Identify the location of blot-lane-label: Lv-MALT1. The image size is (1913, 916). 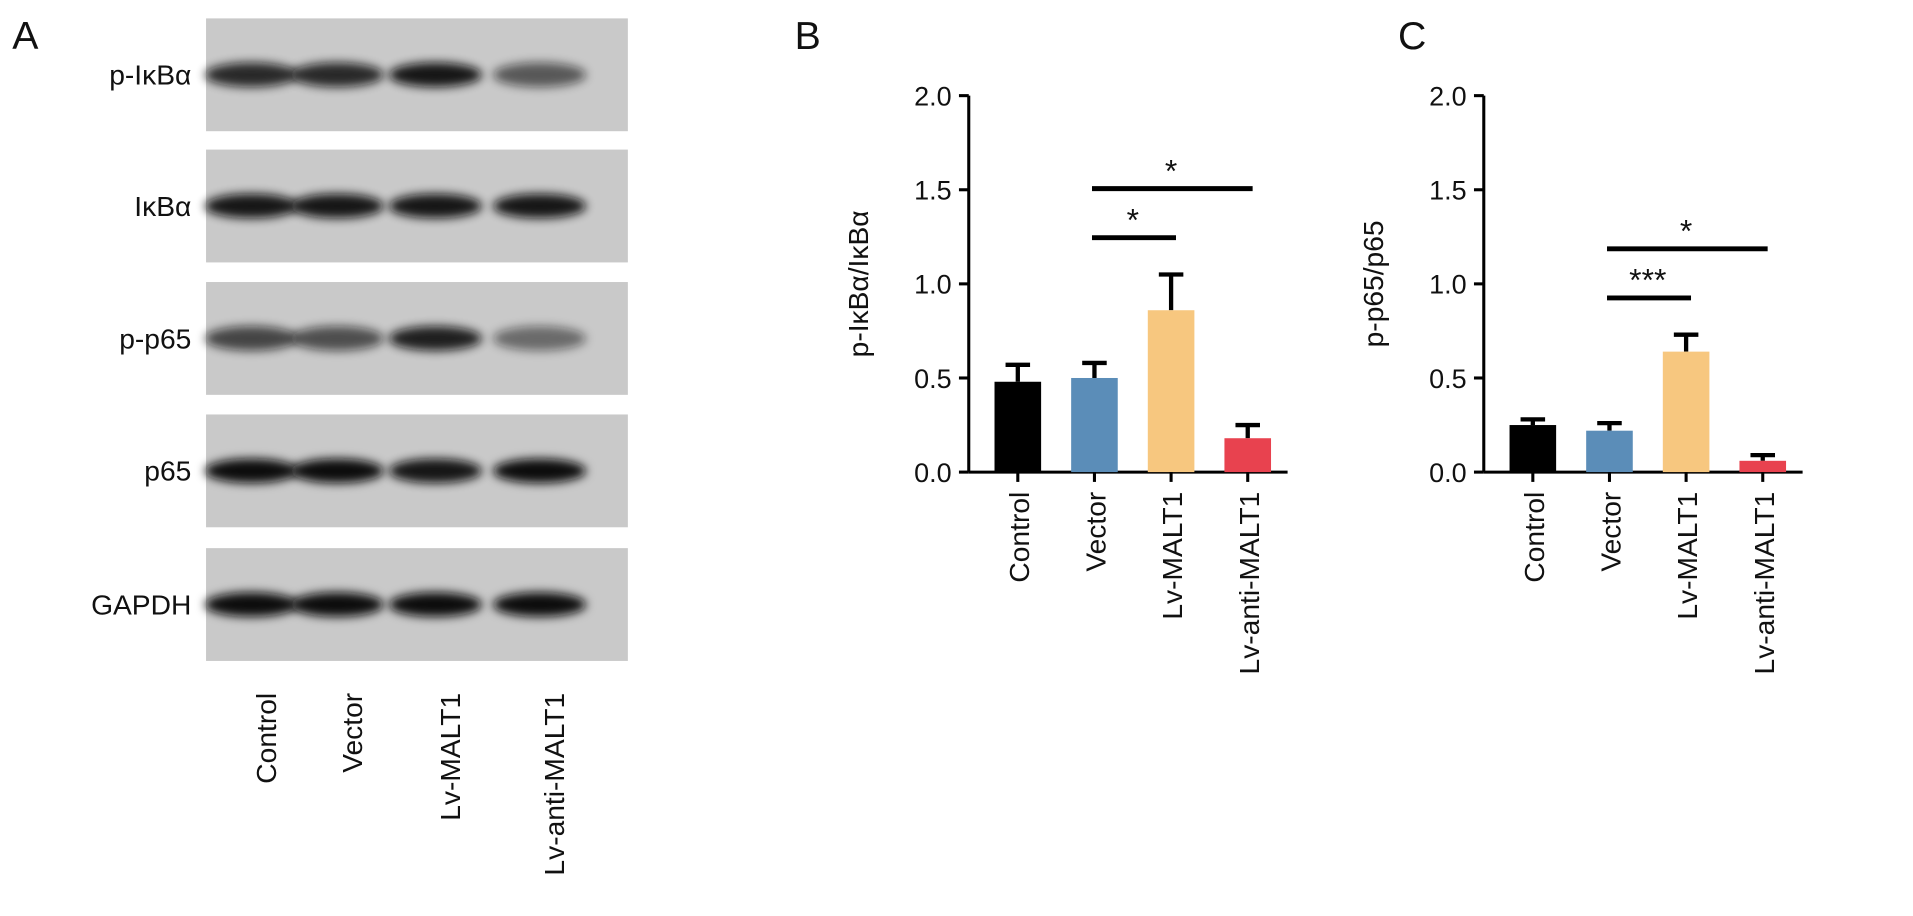
(450, 757).